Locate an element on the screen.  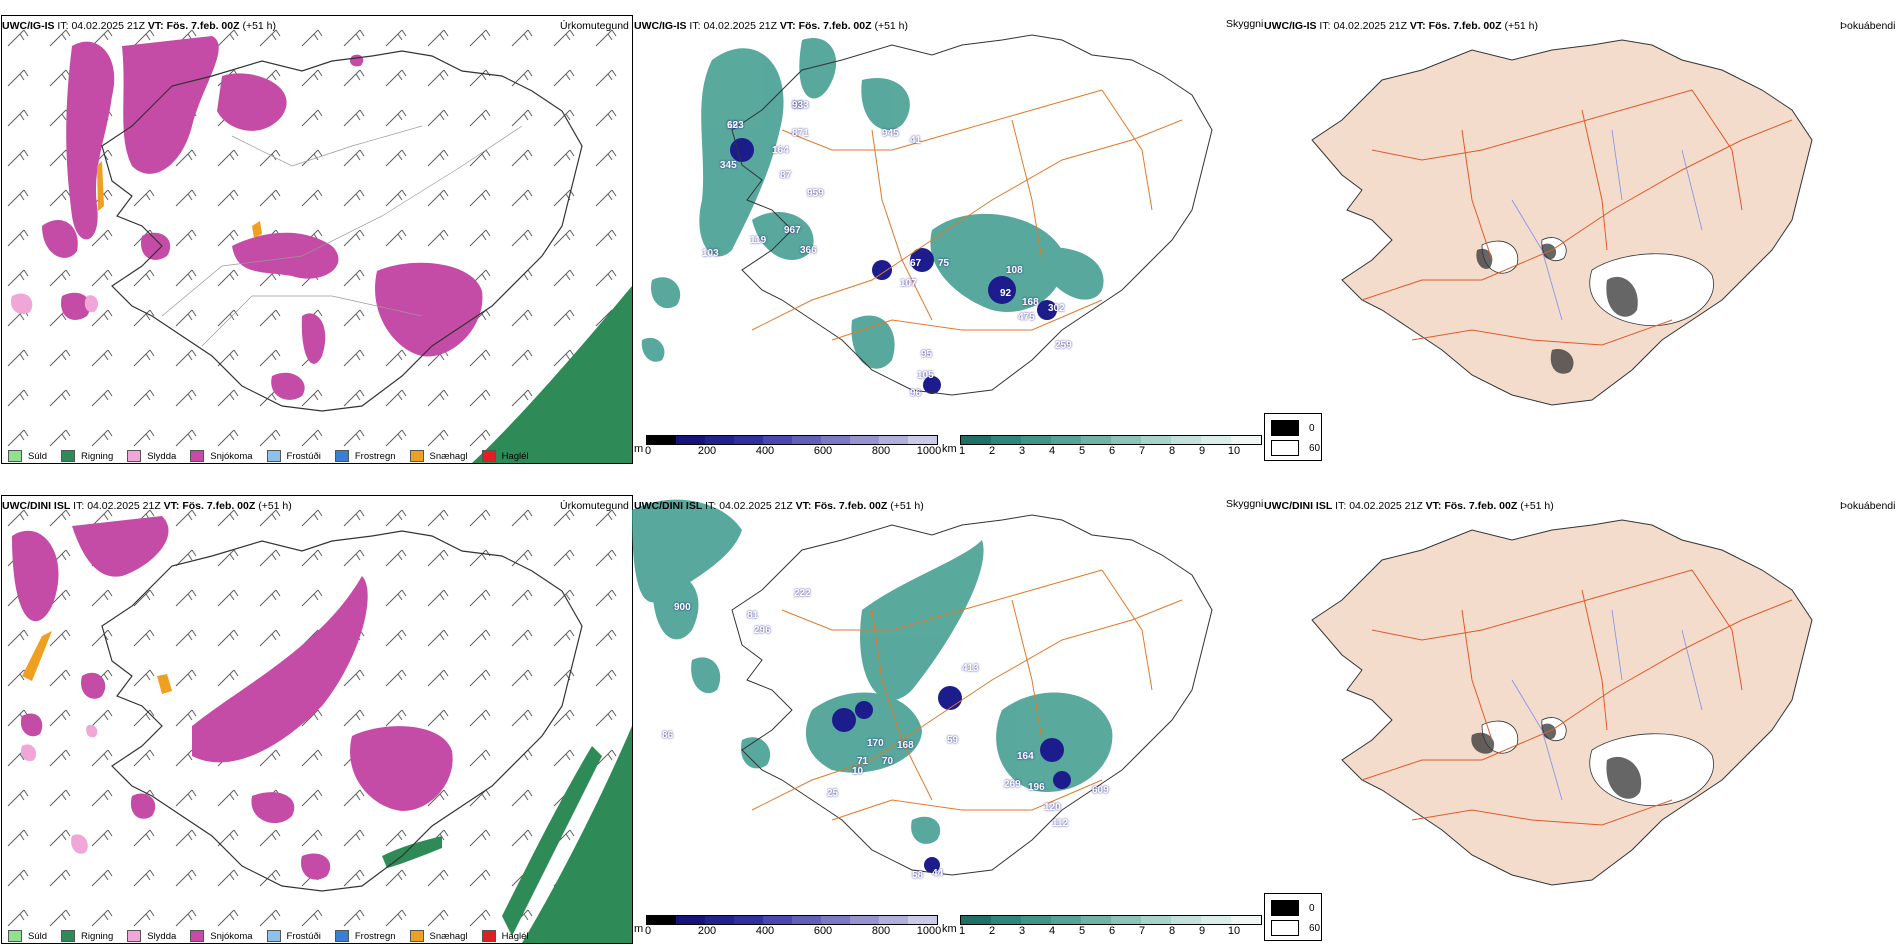
legend-item-frost-rain: Frostregn is located at coordinates (365, 456).